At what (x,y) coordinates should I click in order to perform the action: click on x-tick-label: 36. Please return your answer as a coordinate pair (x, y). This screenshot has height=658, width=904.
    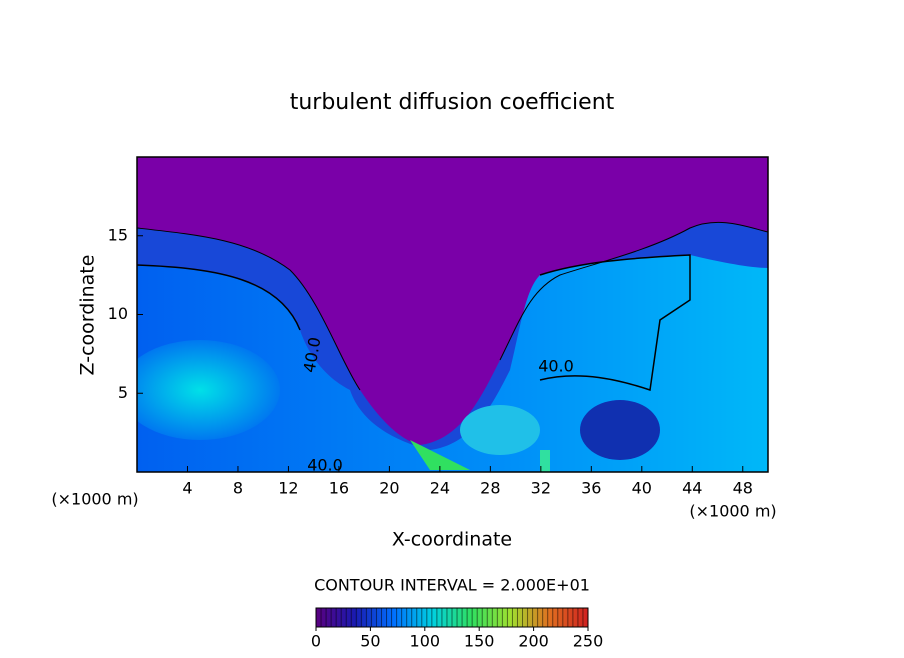
    Looking at the image, I should click on (591, 488).